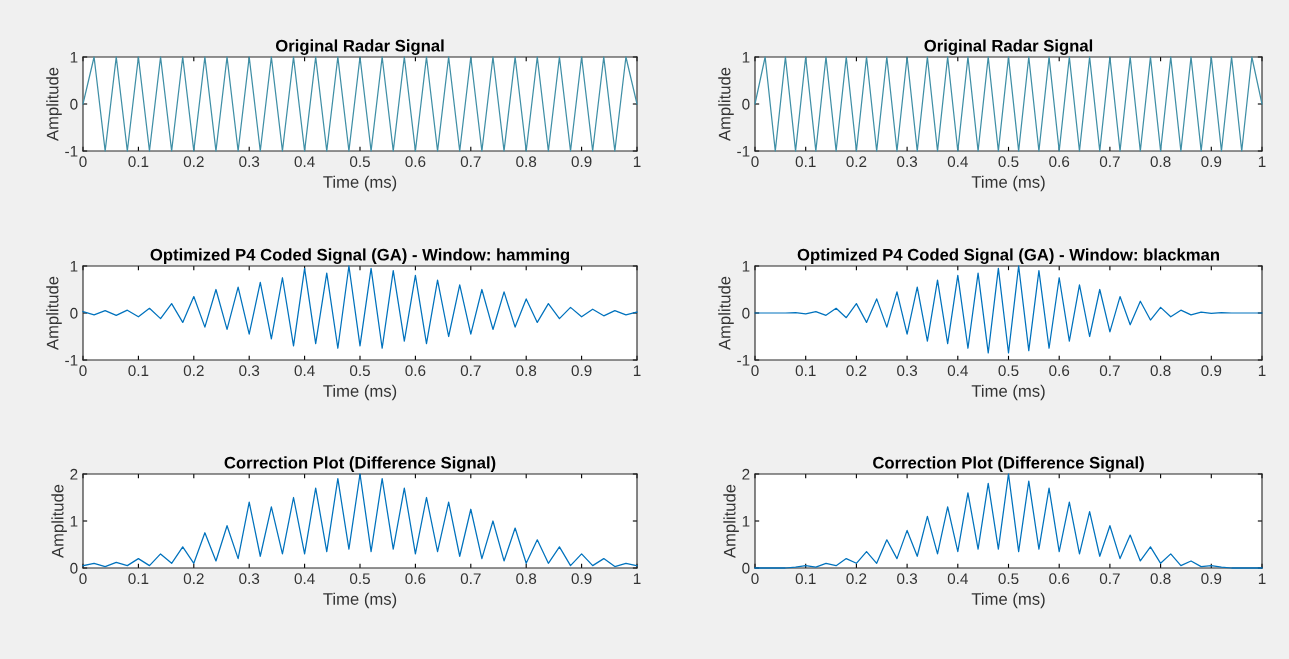  I want to click on chart-title: Optimized P4 Coded Signal (GA) - Window: blackman, so click(1008, 256).